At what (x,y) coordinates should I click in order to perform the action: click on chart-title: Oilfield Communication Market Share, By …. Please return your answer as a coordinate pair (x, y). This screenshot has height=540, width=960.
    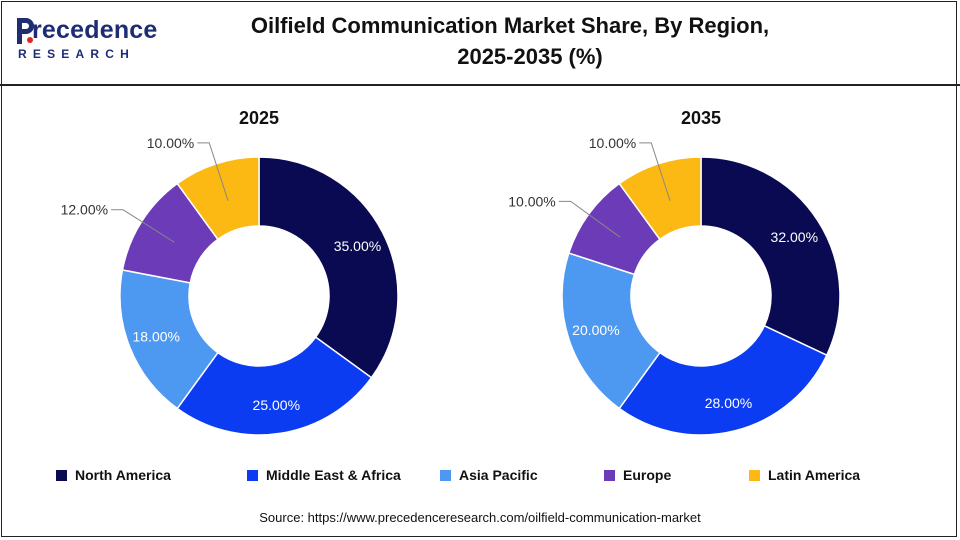
    Looking at the image, I should click on (510, 41).